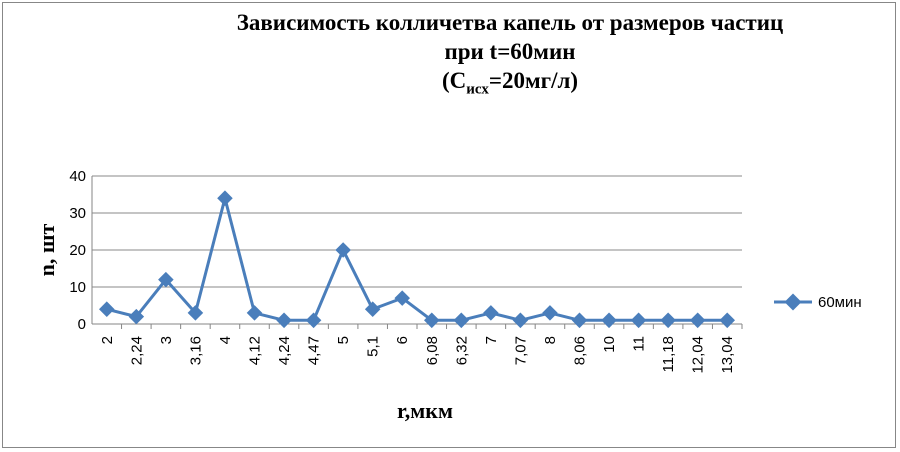  I want to click on x-tick-label: 2,24, so click(136, 350).